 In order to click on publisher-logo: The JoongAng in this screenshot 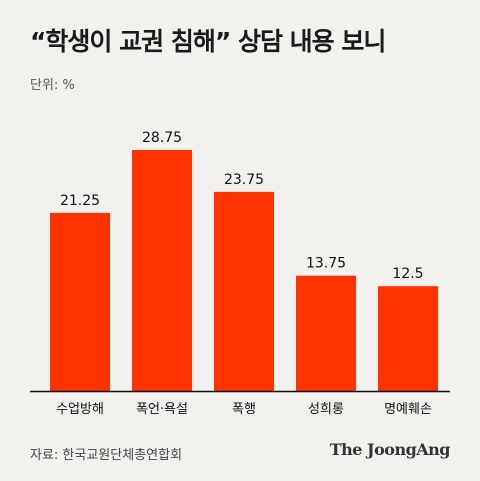, I will do `click(390, 449)`.